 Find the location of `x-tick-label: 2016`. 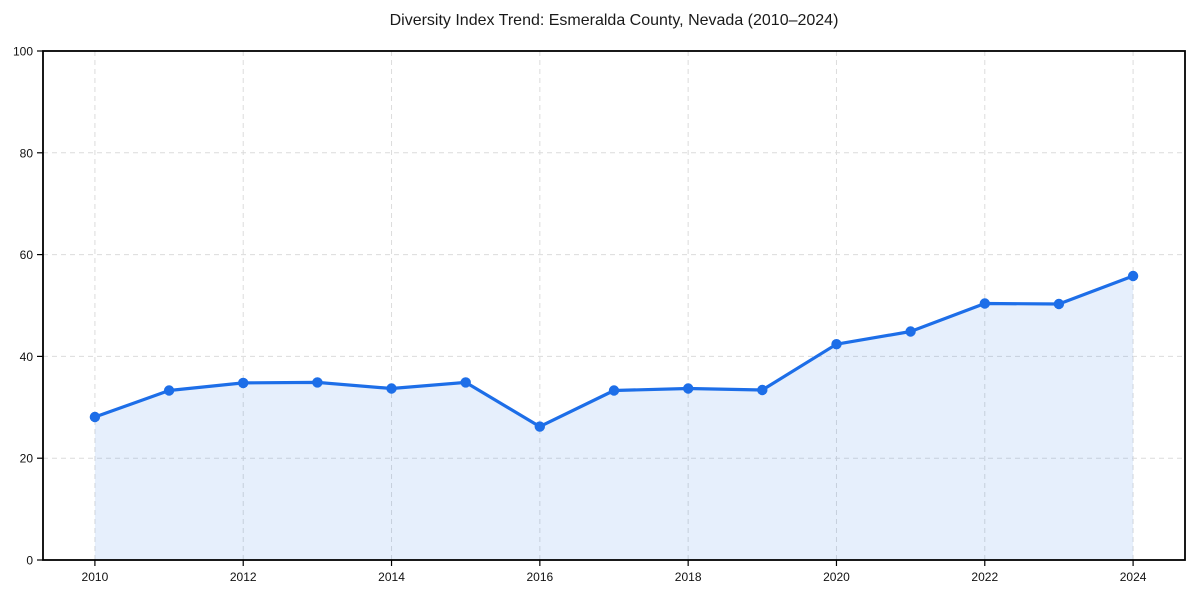

x-tick-label: 2016 is located at coordinates (539, 577).